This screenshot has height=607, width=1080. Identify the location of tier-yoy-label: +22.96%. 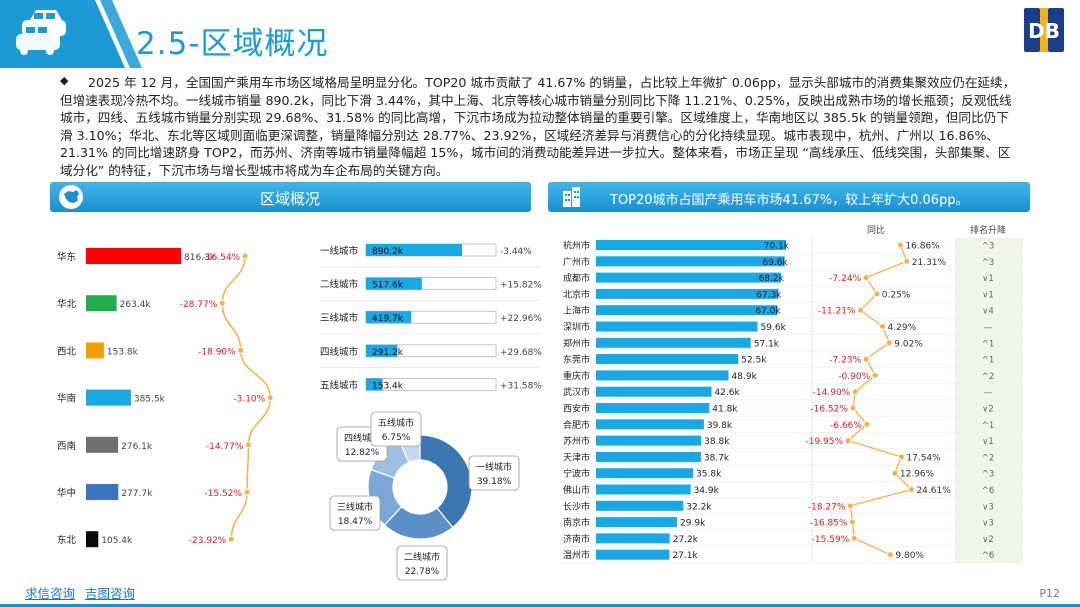
(521, 319).